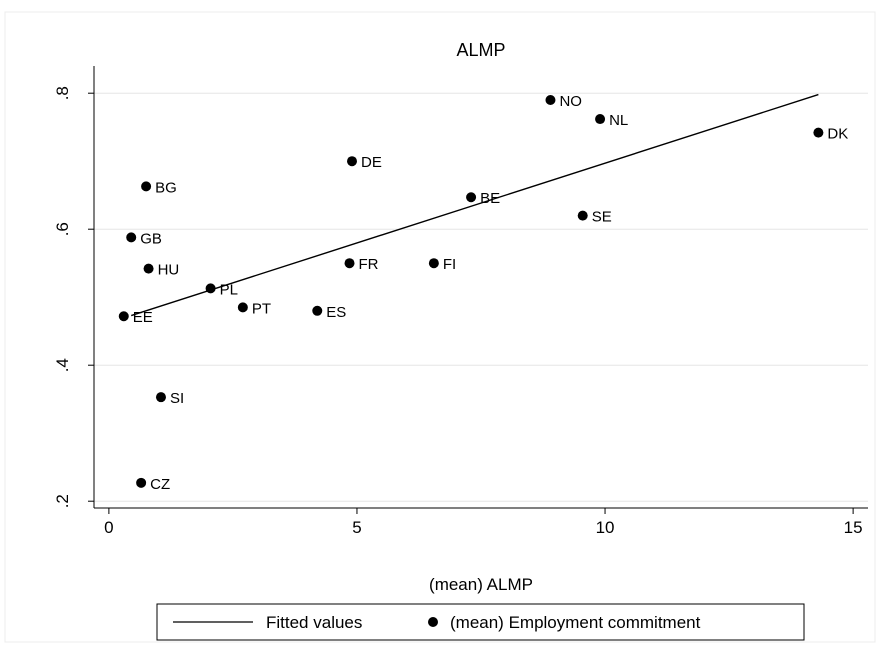 The height and width of the screenshot is (646, 878). What do you see at coordinates (433, 622) in the screenshot?
I see `legend-marker-swatch` at bounding box center [433, 622].